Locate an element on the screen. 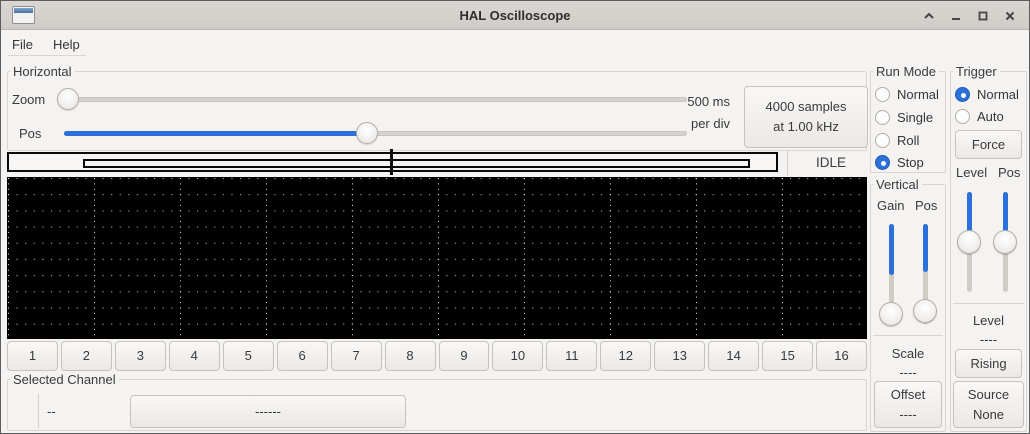  title-bar: HAL Oscilloscope is located at coordinates (515, 15).